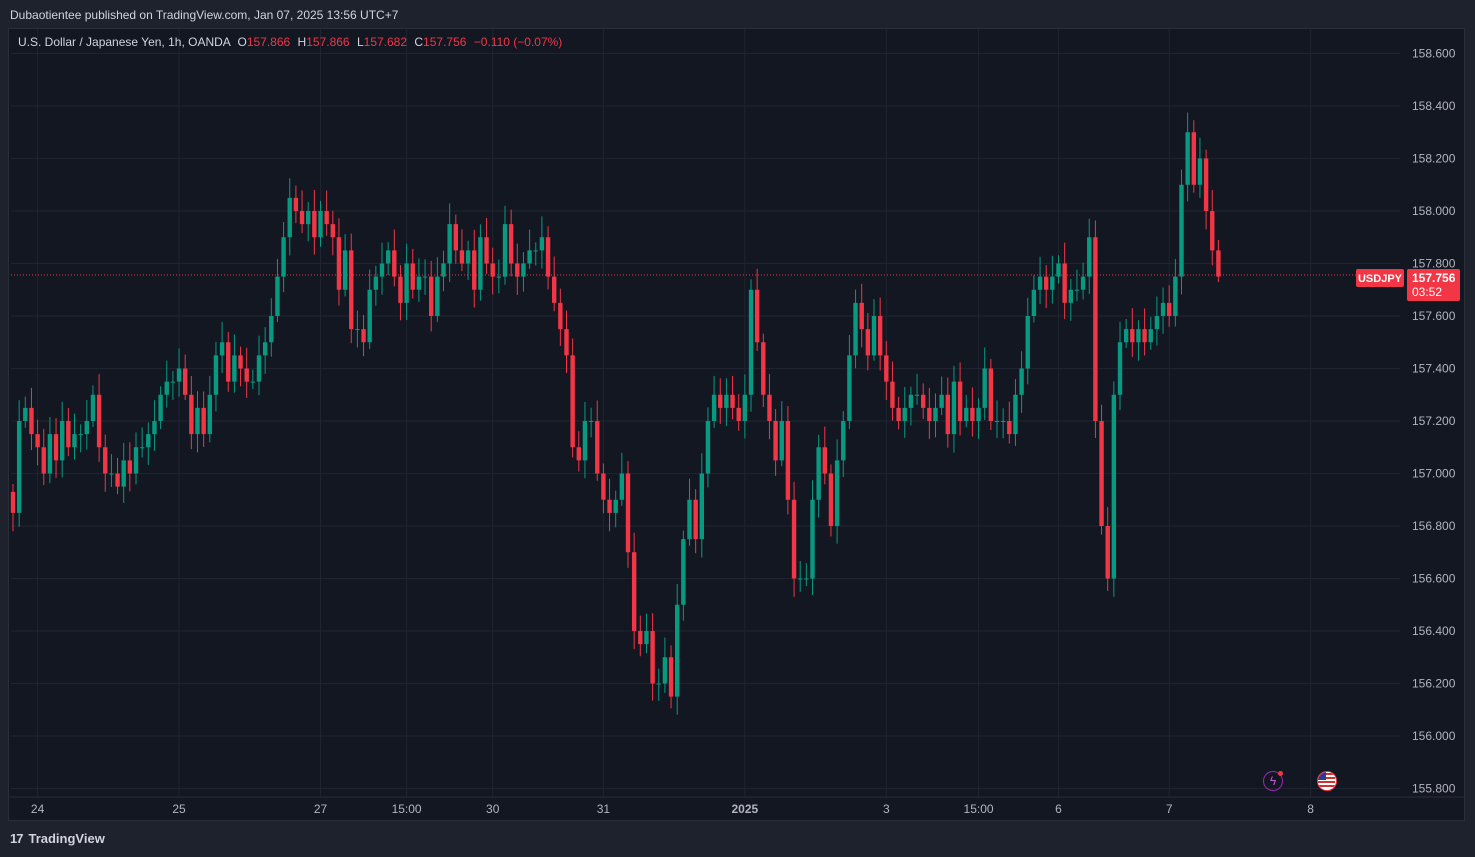  Describe the element at coordinates (1434, 684) in the screenshot. I see `price-tick-label: 156.200` at that location.